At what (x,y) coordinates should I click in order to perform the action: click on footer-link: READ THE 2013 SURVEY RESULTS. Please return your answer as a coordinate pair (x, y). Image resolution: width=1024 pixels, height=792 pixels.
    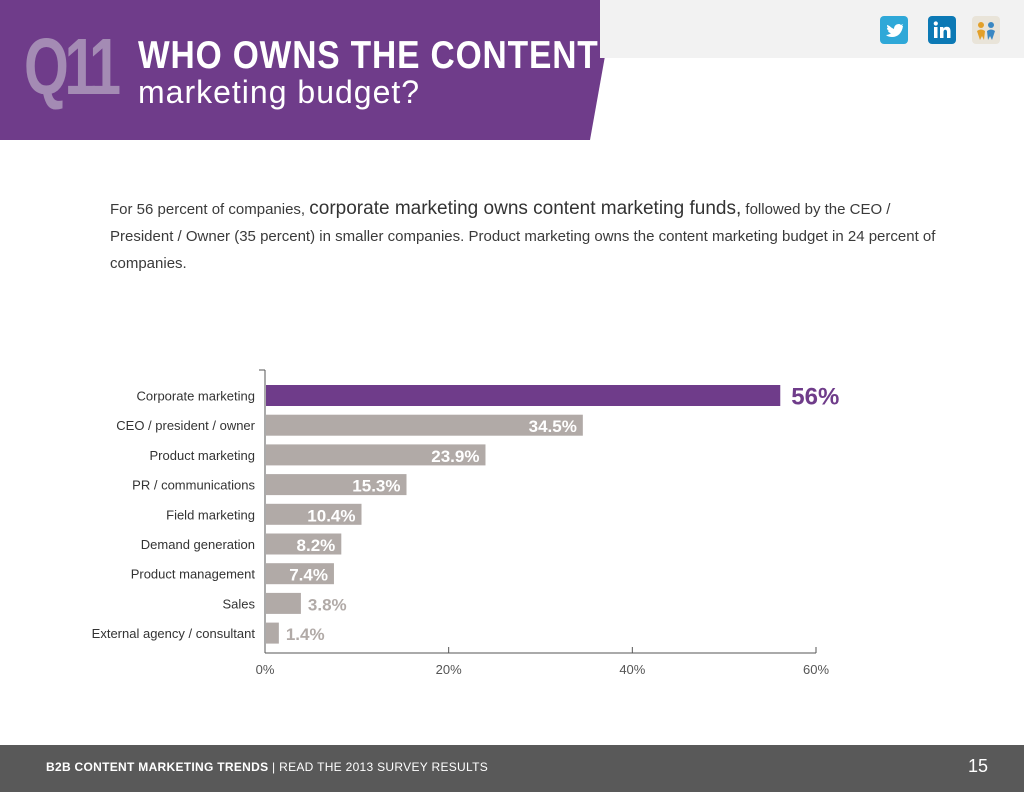
    Looking at the image, I should click on (384, 767).